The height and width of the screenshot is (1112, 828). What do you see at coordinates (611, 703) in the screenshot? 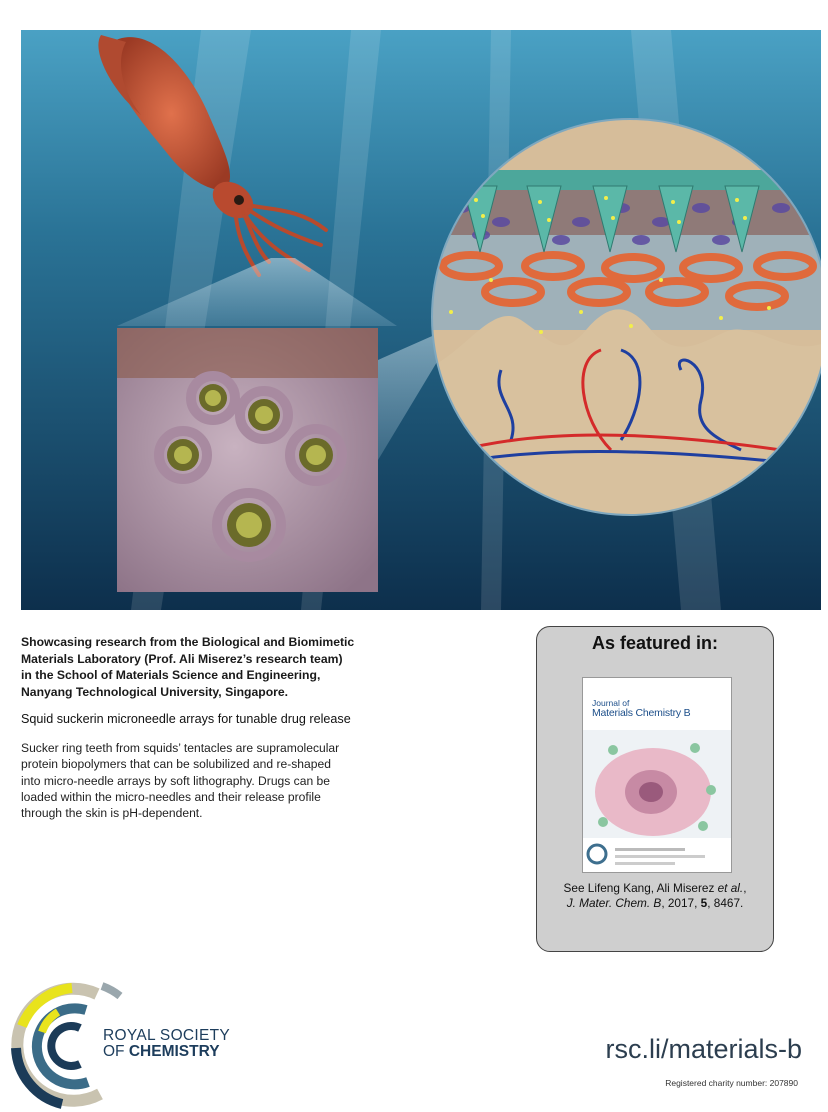
I see `journal-title-line1: Journal of` at bounding box center [611, 703].